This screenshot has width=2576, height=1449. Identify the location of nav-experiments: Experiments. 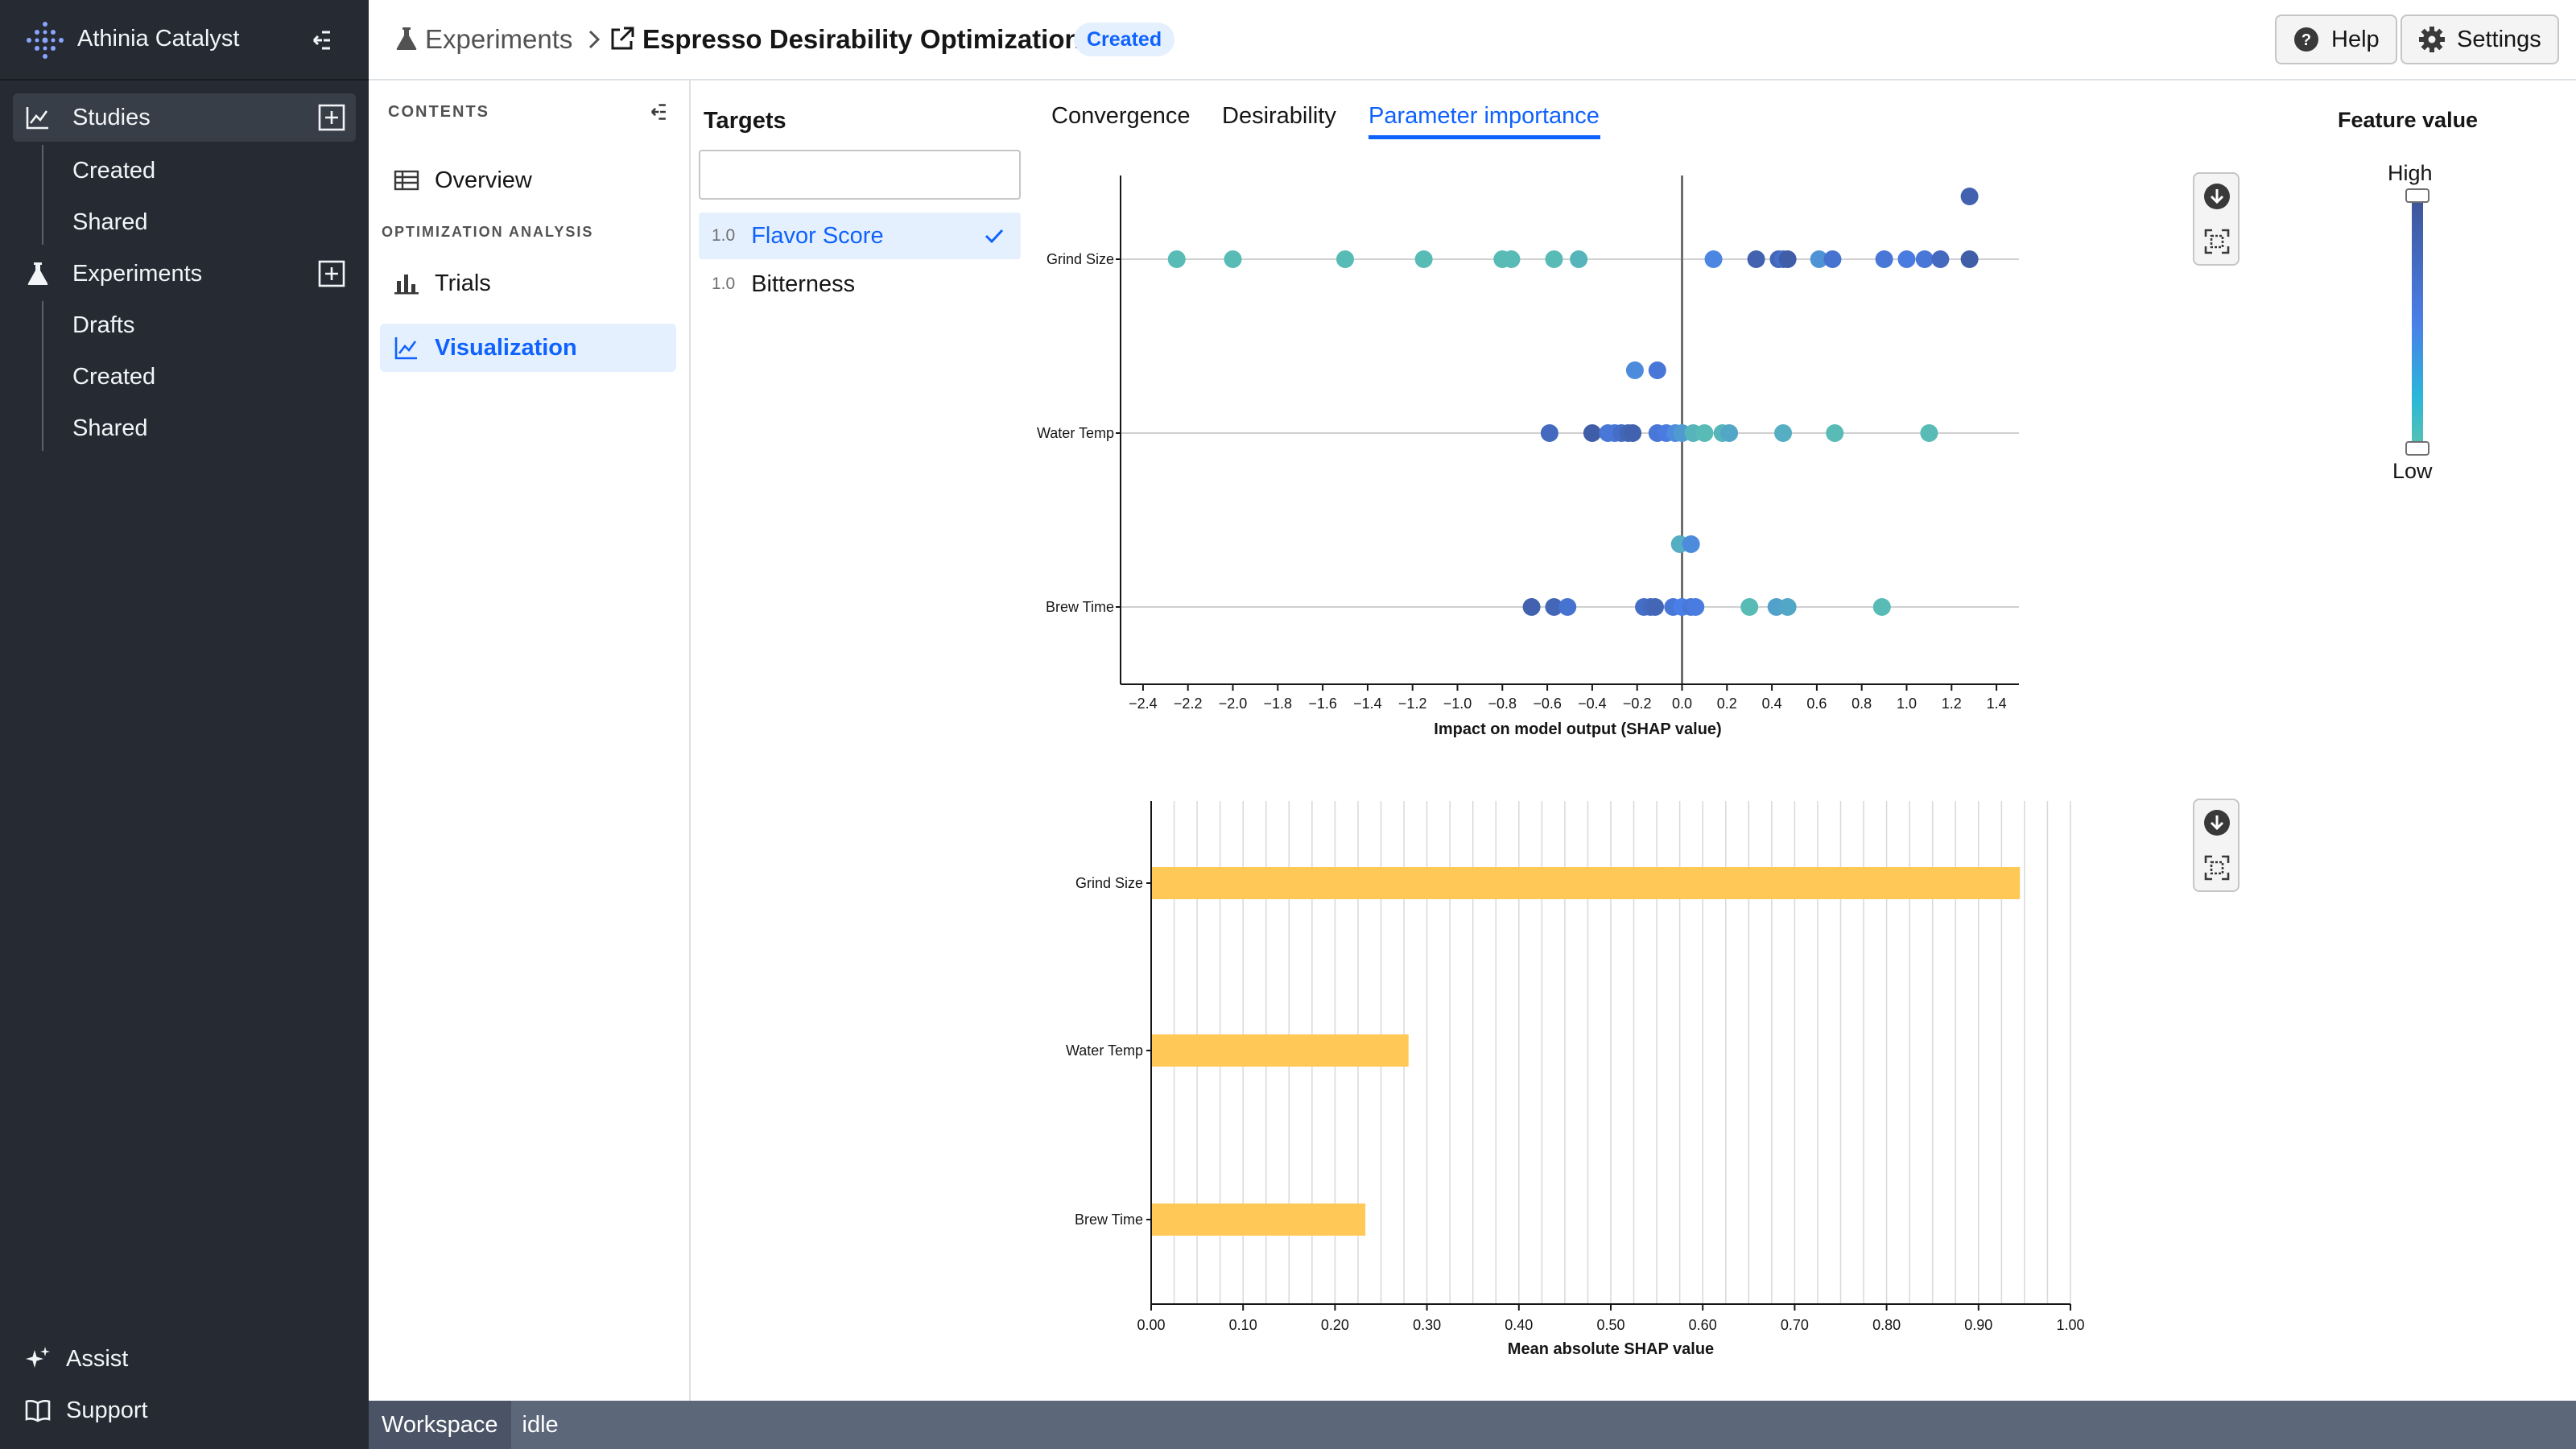
(184, 274).